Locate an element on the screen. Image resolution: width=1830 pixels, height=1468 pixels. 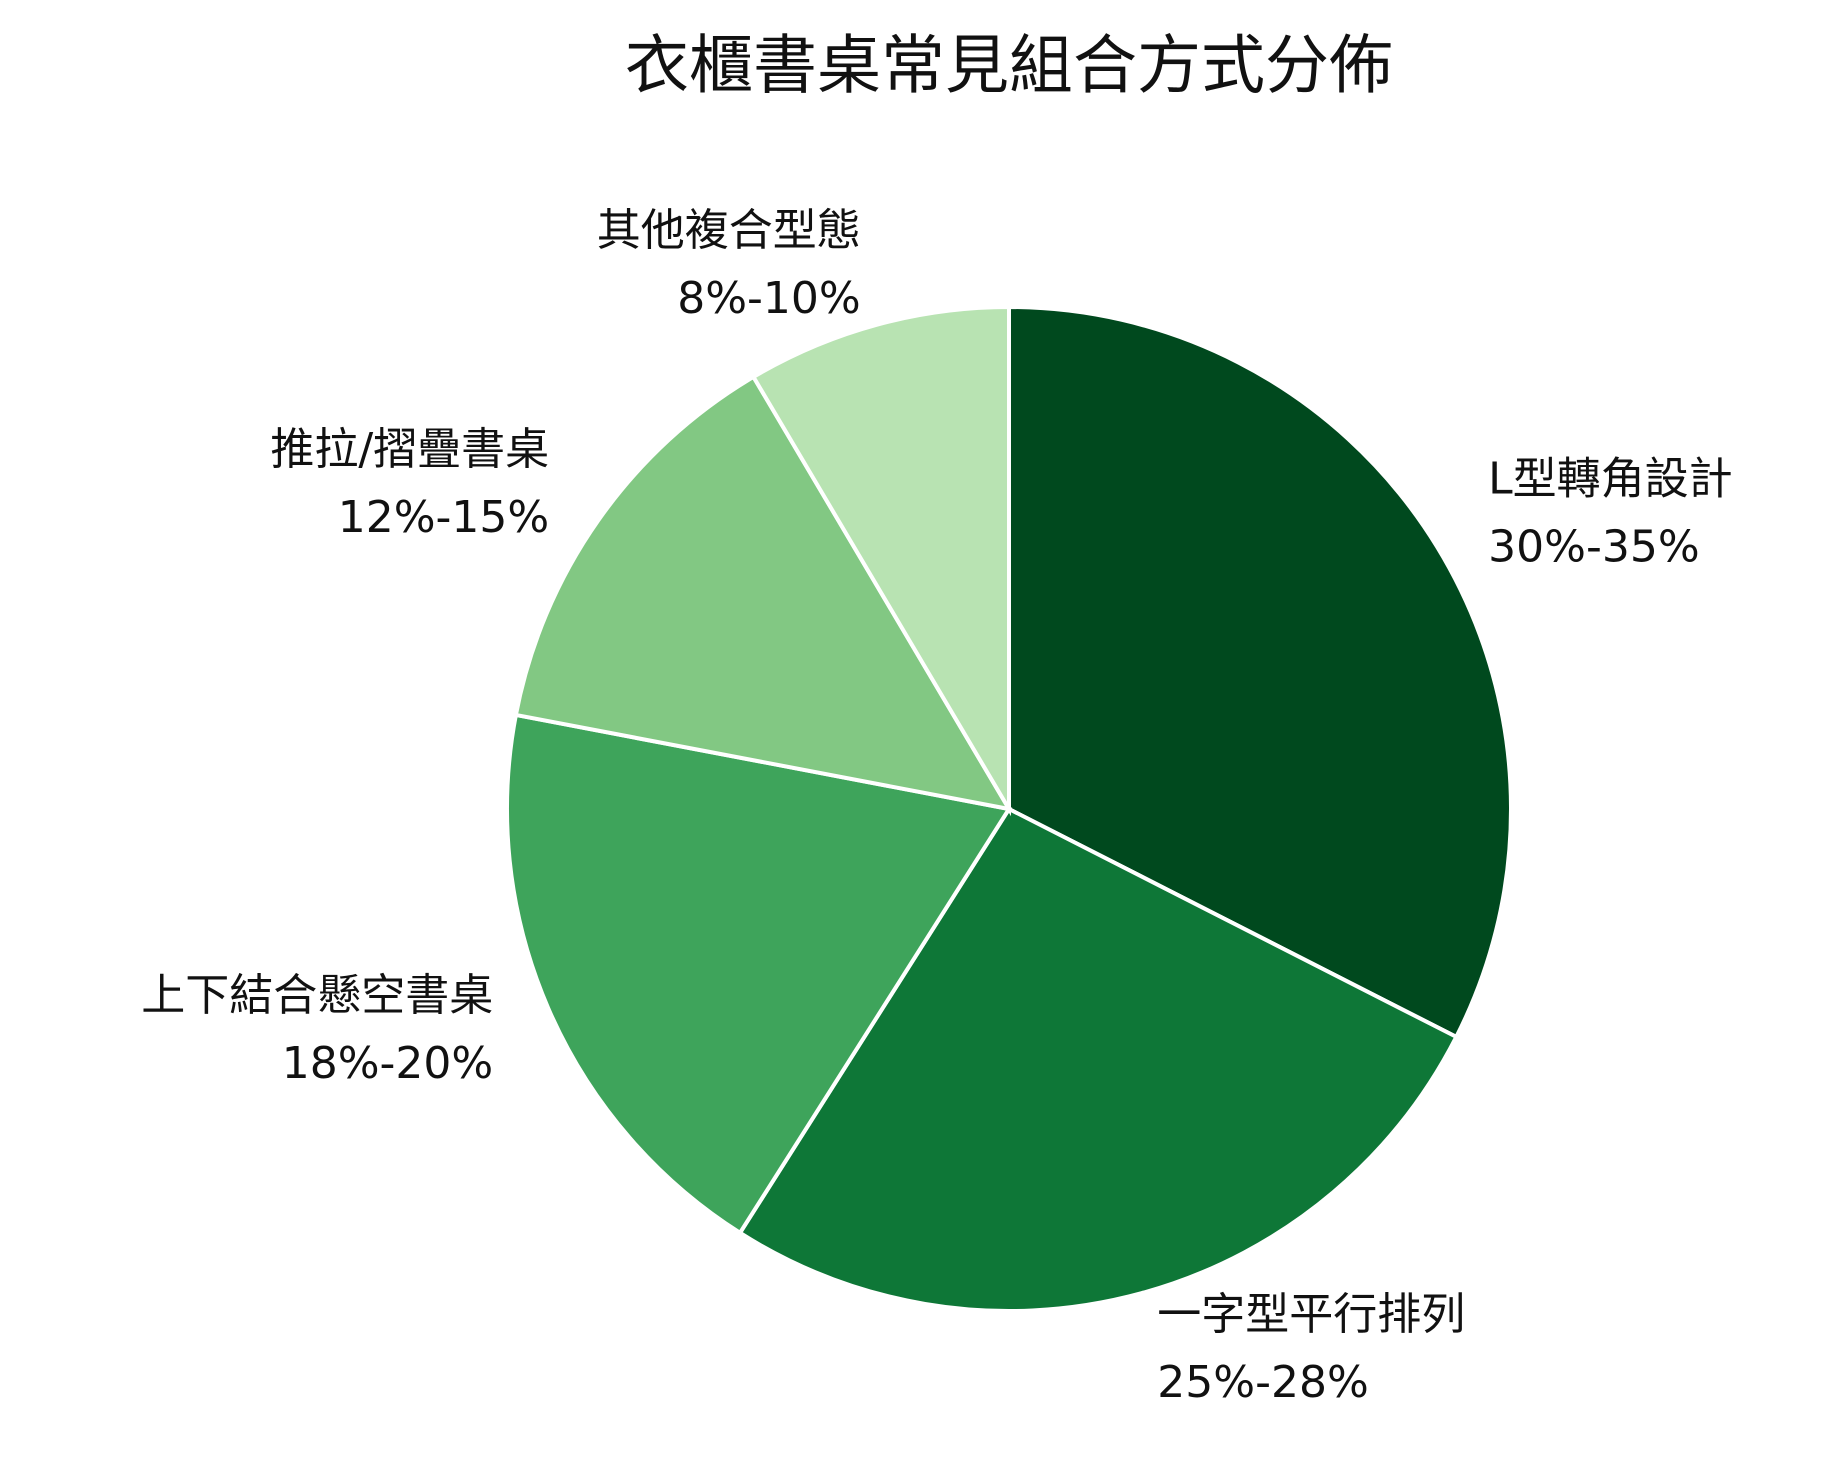
slice-label: 其他複合型態 is located at coordinates (729, 230).